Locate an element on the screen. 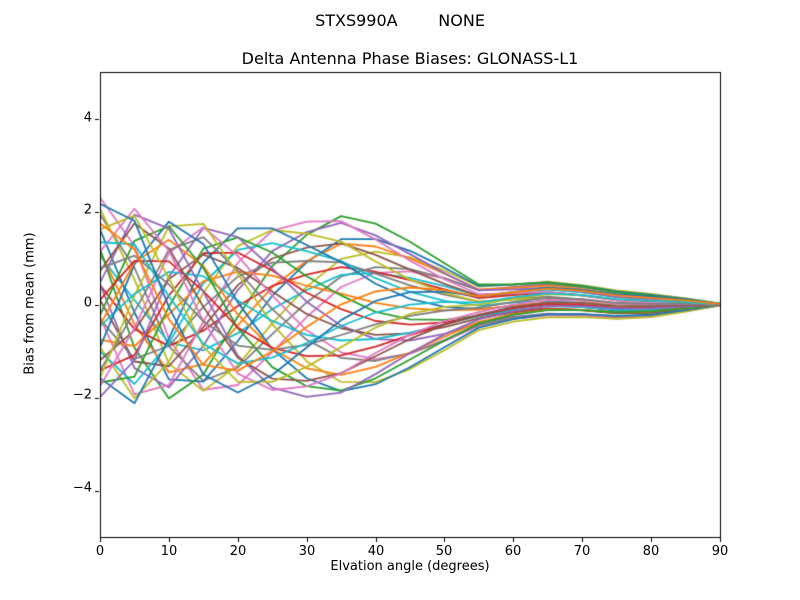 Image resolution: width=800 pixels, height=600 pixels. y-tick-label: 4 is located at coordinates (87, 118).